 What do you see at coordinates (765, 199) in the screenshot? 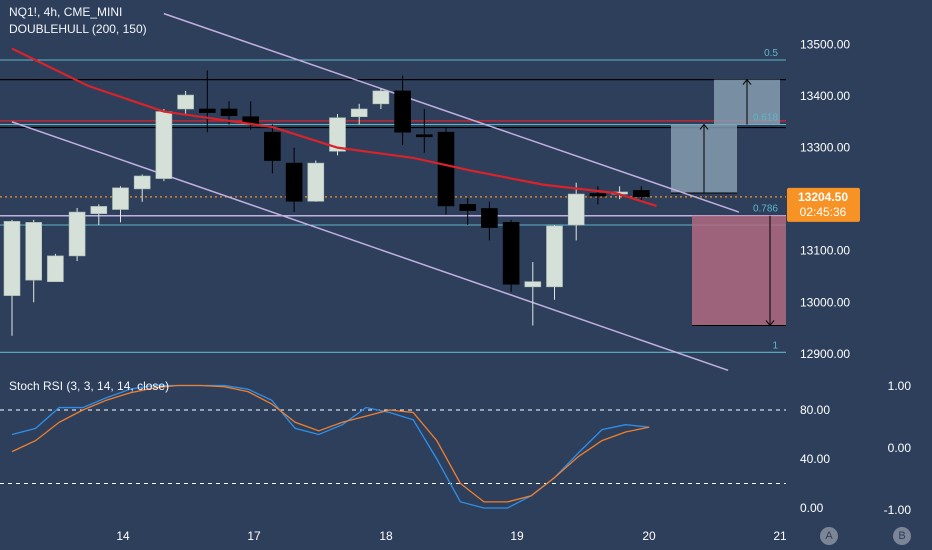
I see `fib-labels: 0.5 0.618 0.786 1` at bounding box center [765, 199].